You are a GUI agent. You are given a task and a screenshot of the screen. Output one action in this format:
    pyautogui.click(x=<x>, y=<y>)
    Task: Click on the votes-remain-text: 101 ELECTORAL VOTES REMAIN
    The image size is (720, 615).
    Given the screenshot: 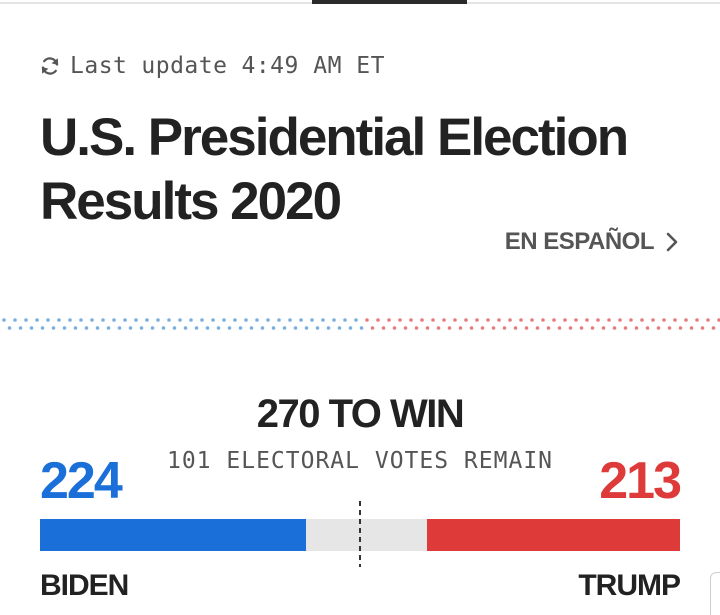 What is the action you would take?
    pyautogui.click(x=360, y=461)
    